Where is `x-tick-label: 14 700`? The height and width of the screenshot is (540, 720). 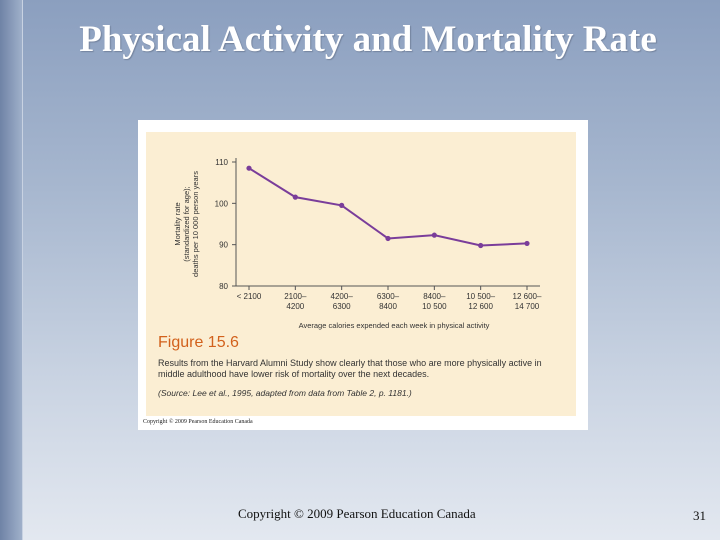
x-tick-label: 14 700 is located at coordinates (527, 306).